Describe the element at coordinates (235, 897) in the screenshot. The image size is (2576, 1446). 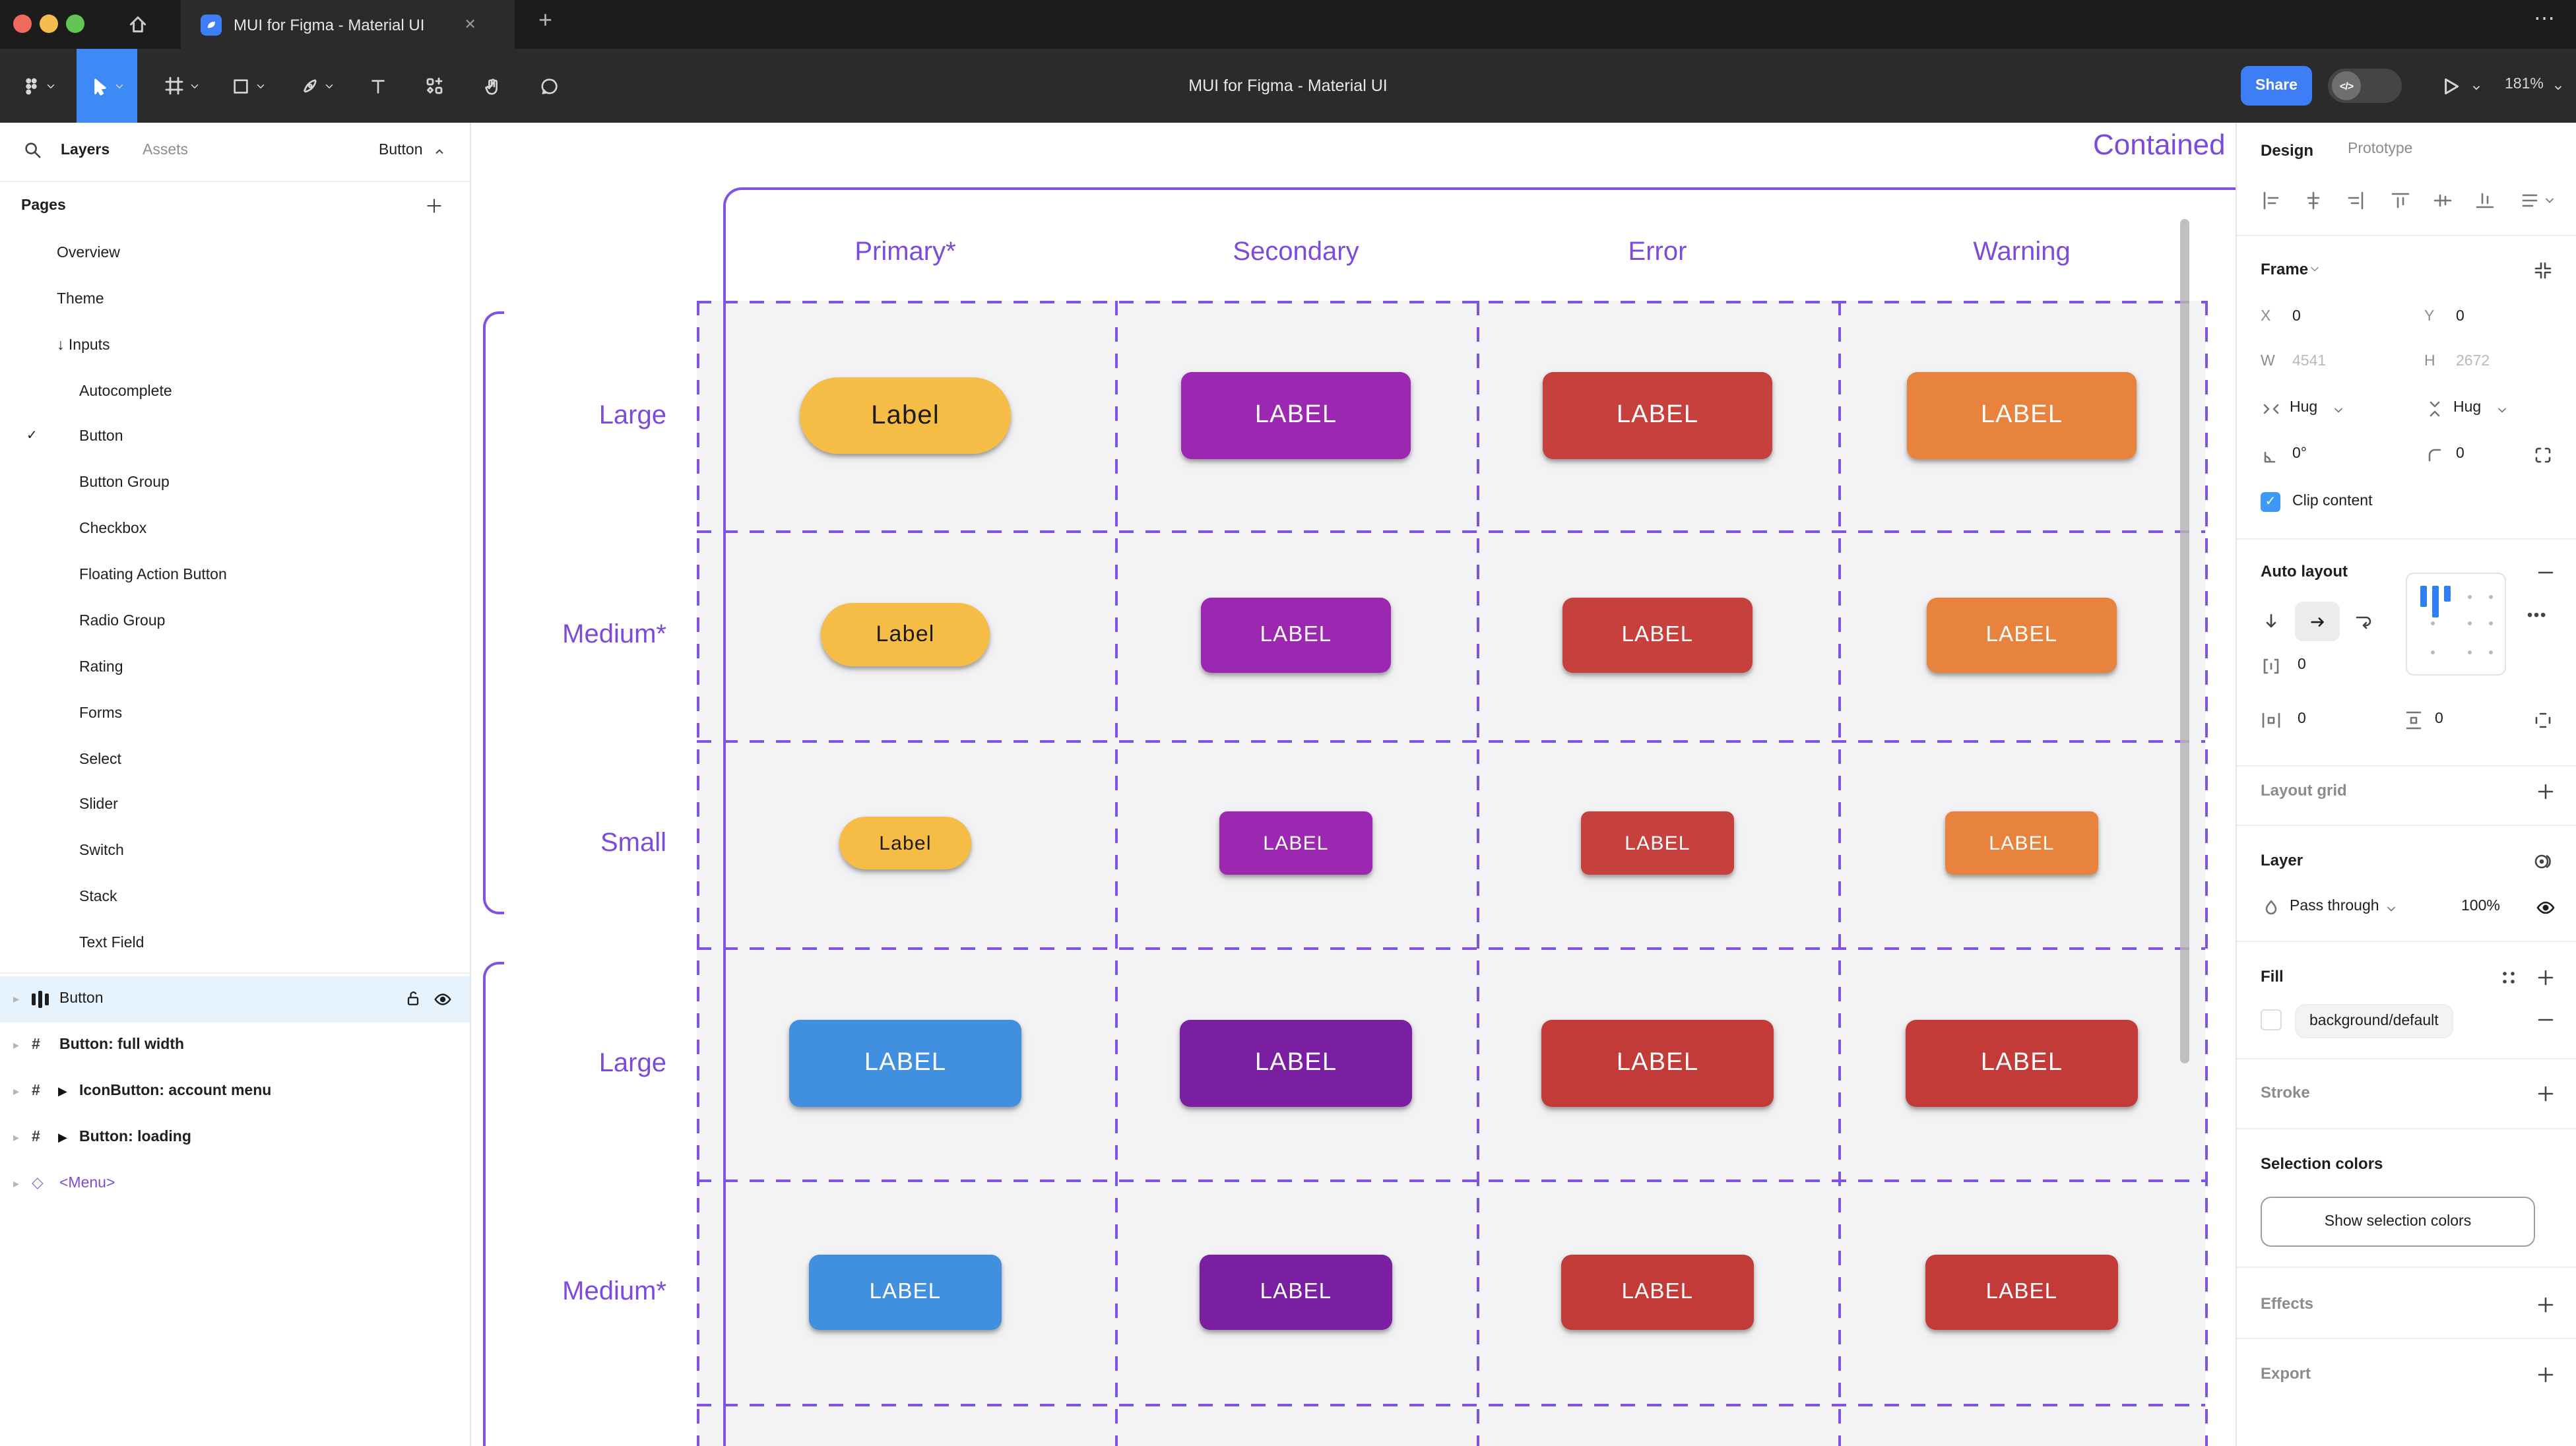
I see `sidebar-page-stack: Stack` at that location.